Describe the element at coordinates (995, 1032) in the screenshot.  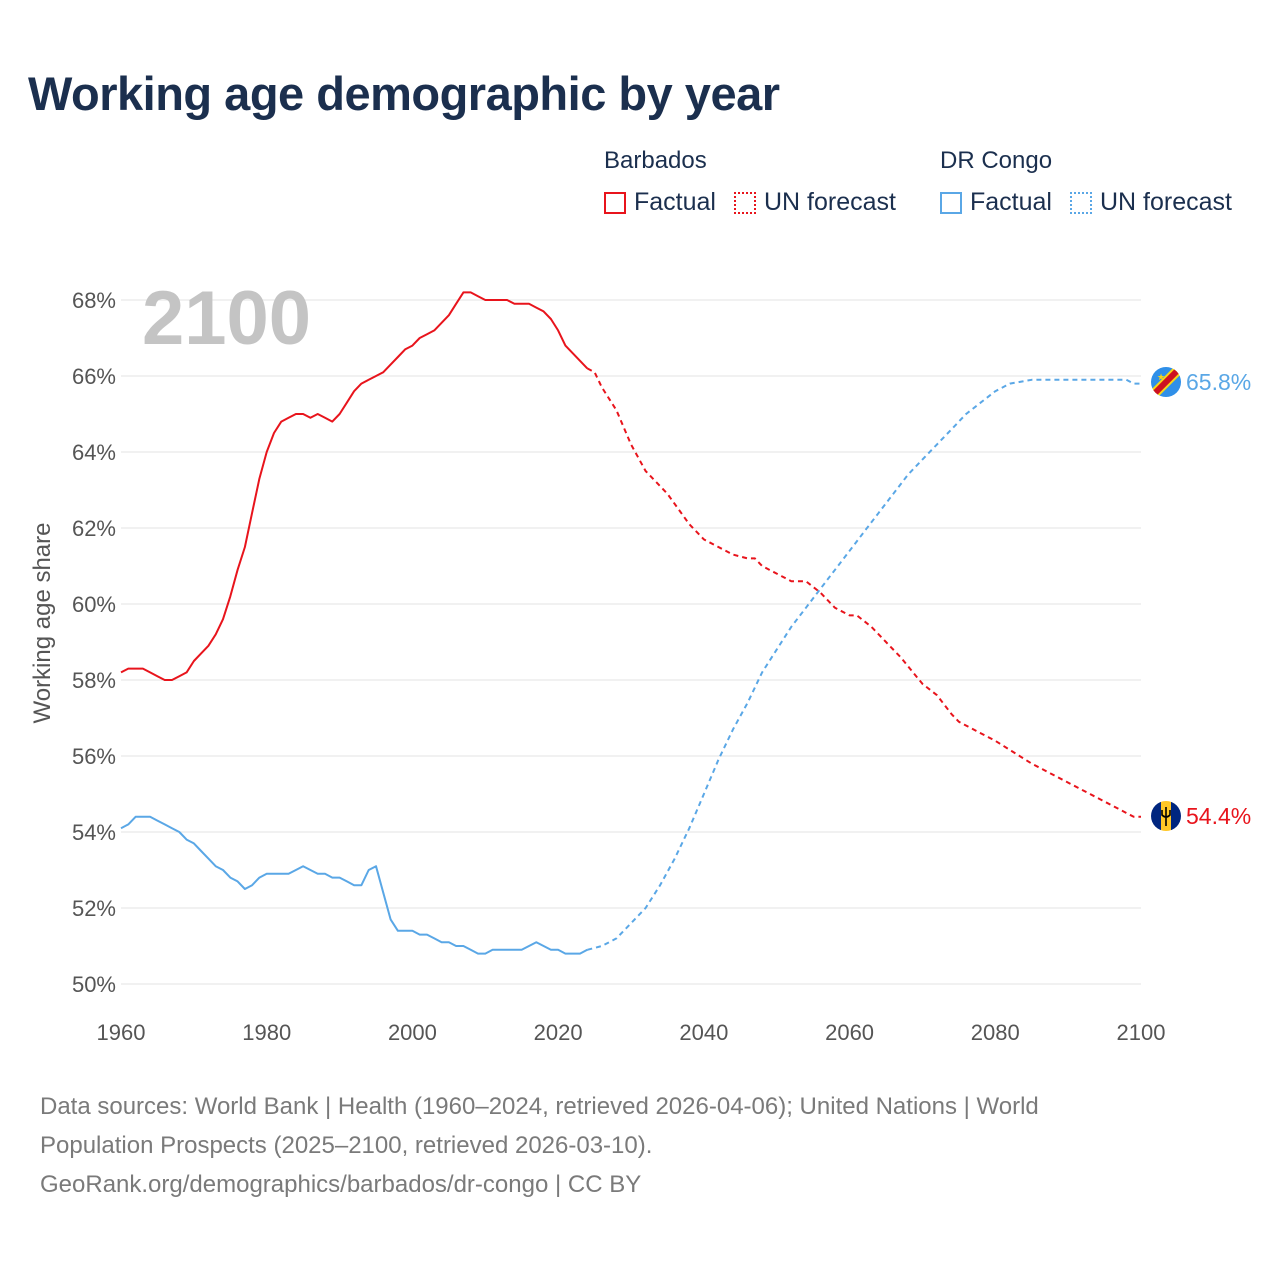
I see `x-tick-label: 2080` at that location.